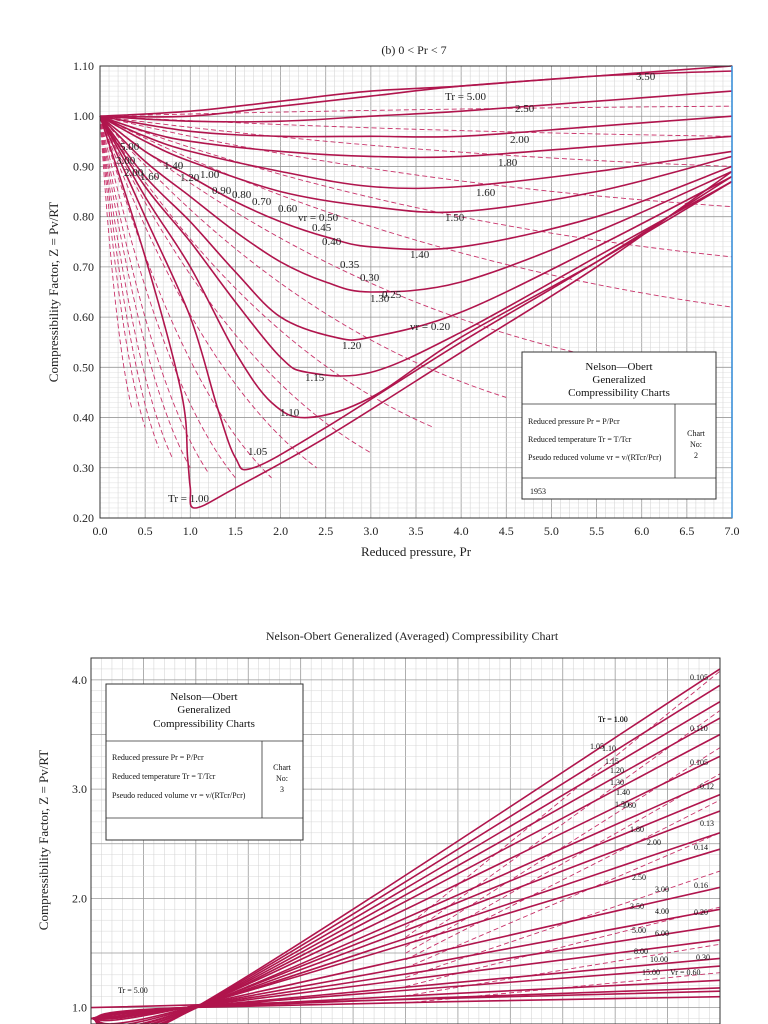 This screenshot has width=768, height=1024. Describe the element at coordinates (413, 50) in the screenshot. I see `chart-1-title: (b) 0 < Pr < 7` at that location.